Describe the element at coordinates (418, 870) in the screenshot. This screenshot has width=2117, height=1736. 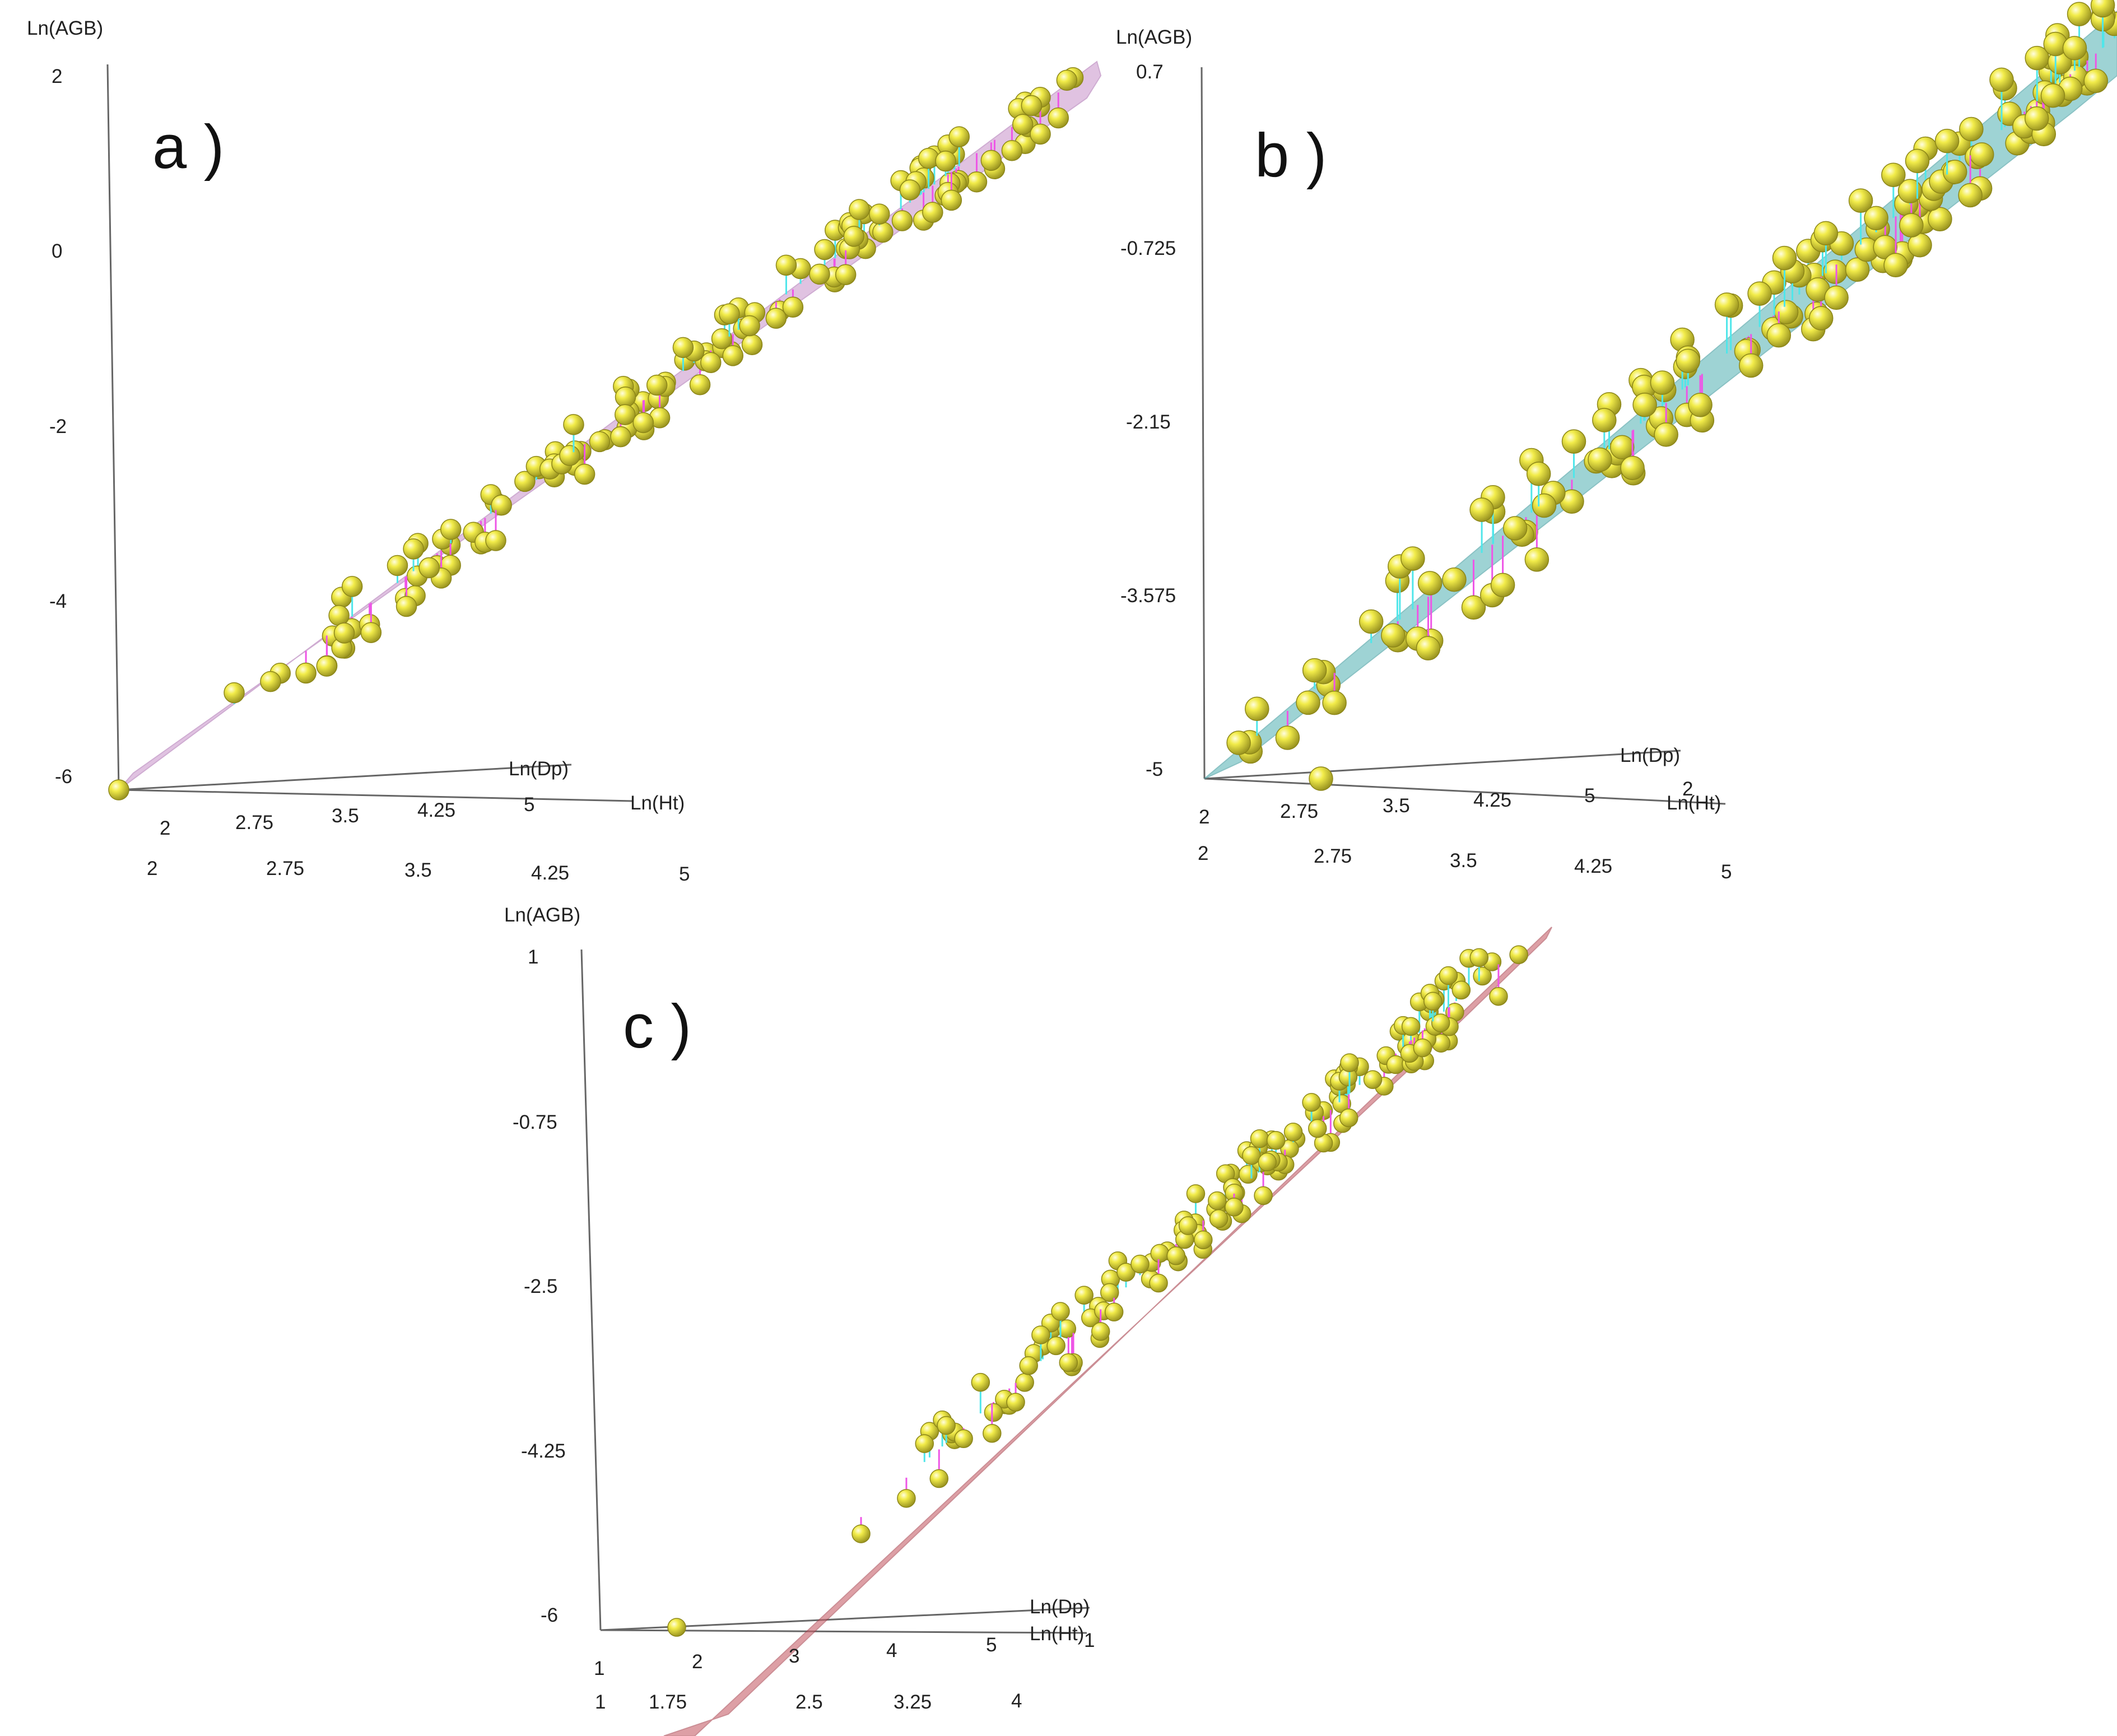
I see `panel-a-ht-tick-3: 3.5` at that location.